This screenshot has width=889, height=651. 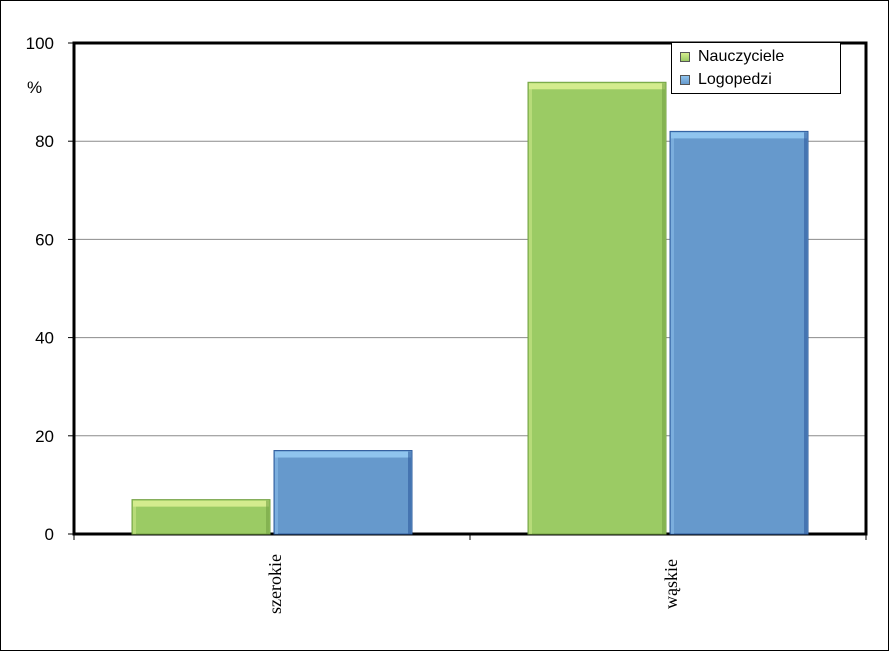 What do you see at coordinates (201, 517) in the screenshot?
I see `bar-nauczyciele-szerokie` at bounding box center [201, 517].